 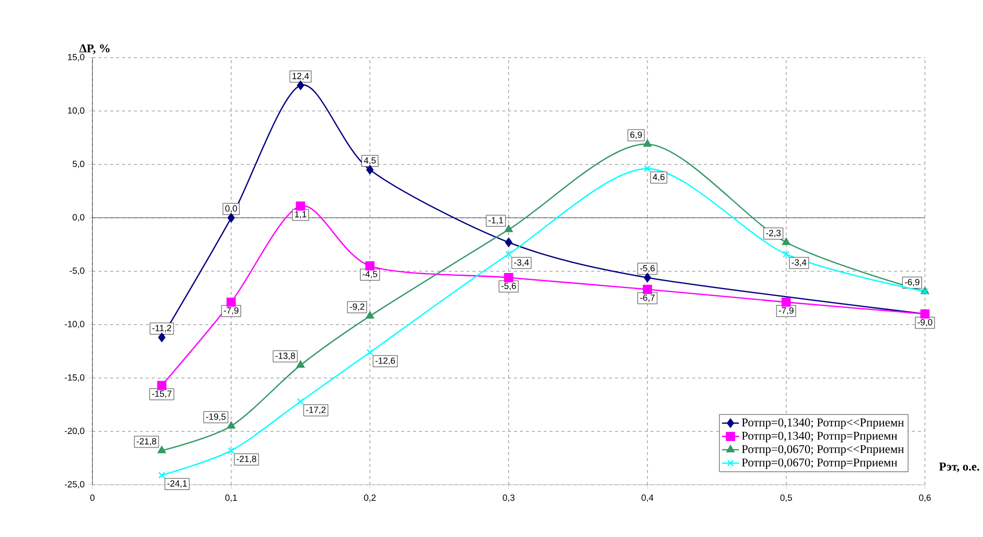 I want to click on x-tick-label: 0,1, so click(x=231, y=498).